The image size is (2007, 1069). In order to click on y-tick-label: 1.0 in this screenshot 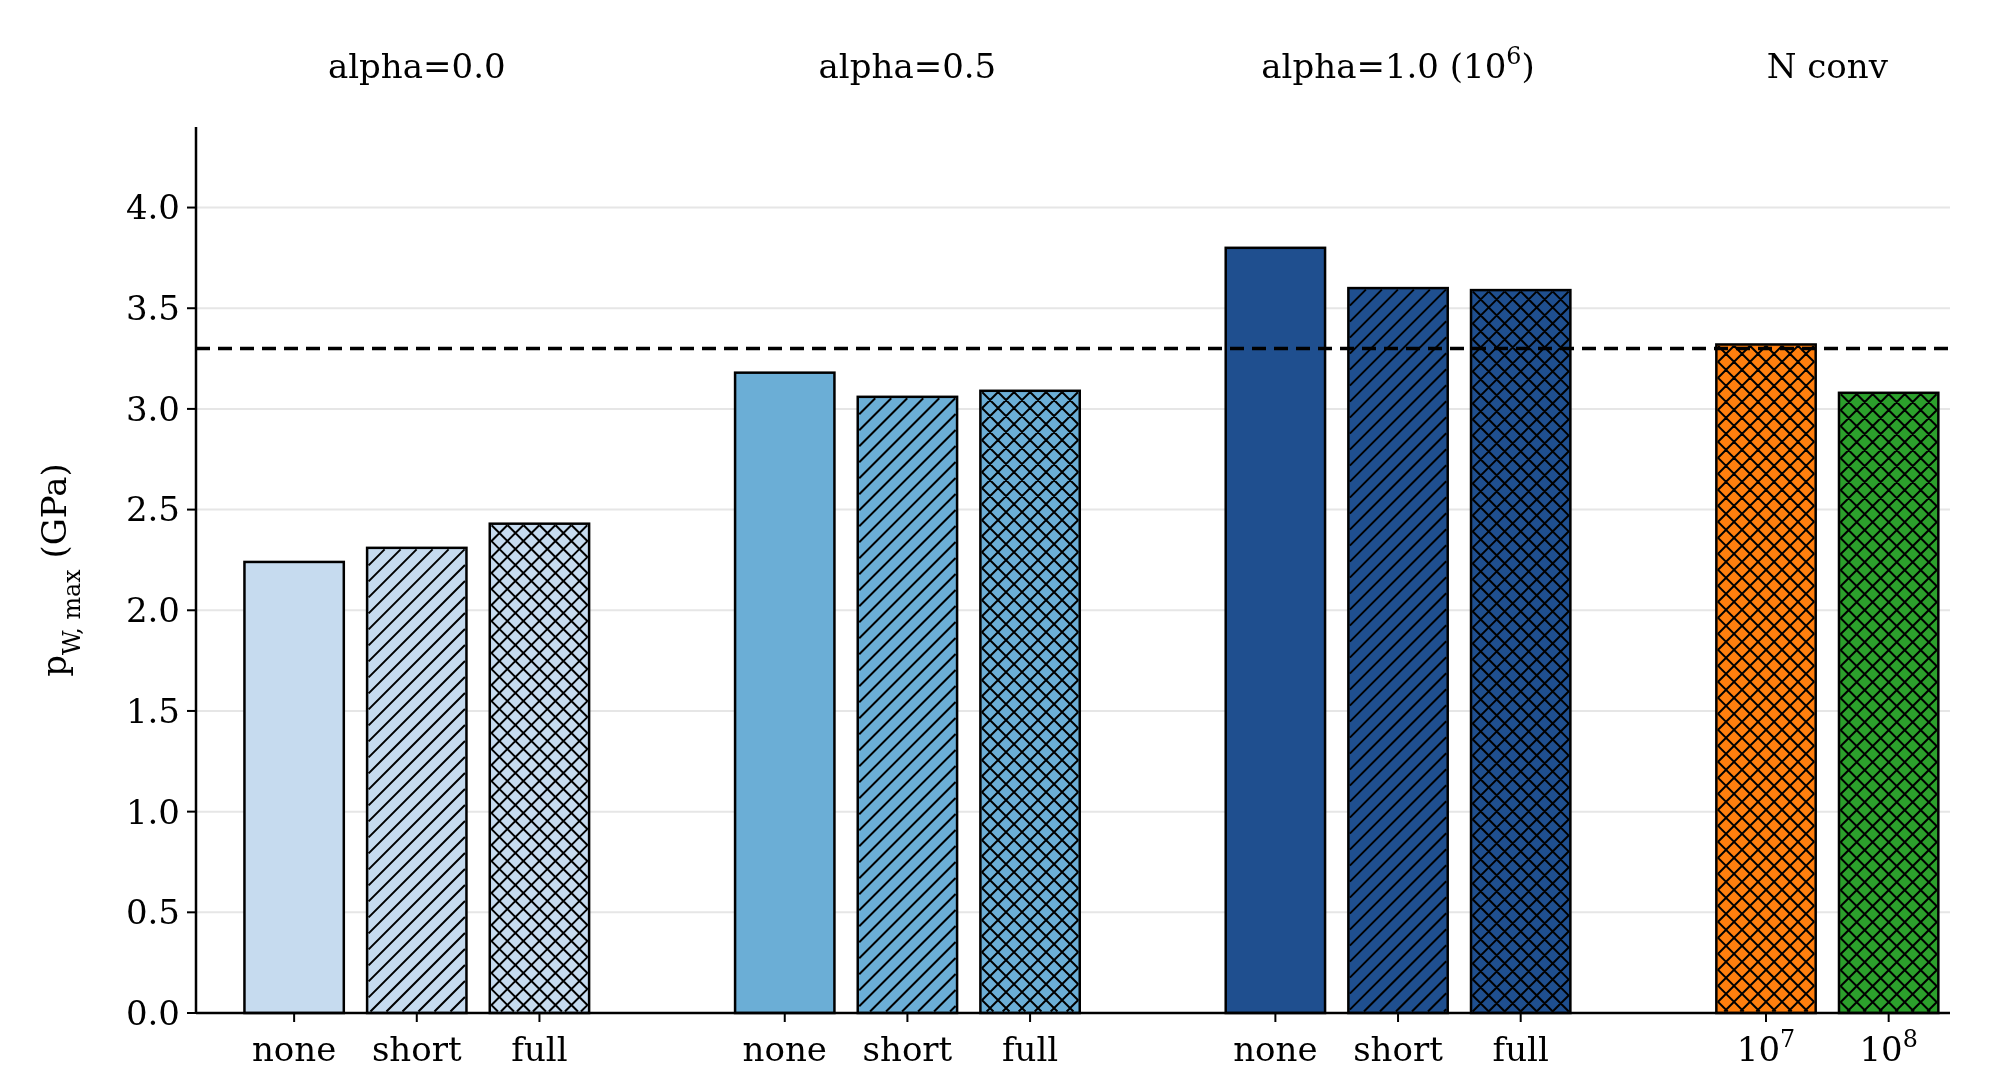, I will do `click(152, 811)`.